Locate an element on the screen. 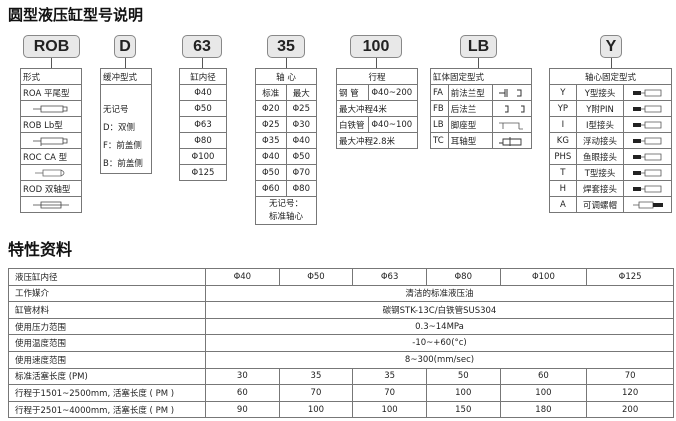 Image resolution: width=676 pixels, height=421 pixels. table-cell: Y is located at coordinates (563, 92).